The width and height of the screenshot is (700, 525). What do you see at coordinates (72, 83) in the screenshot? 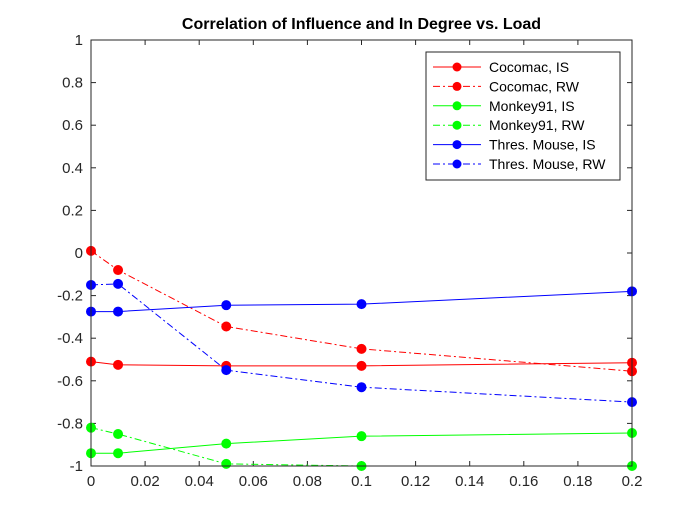
I see `y-tick-label: 0.8` at bounding box center [72, 83].